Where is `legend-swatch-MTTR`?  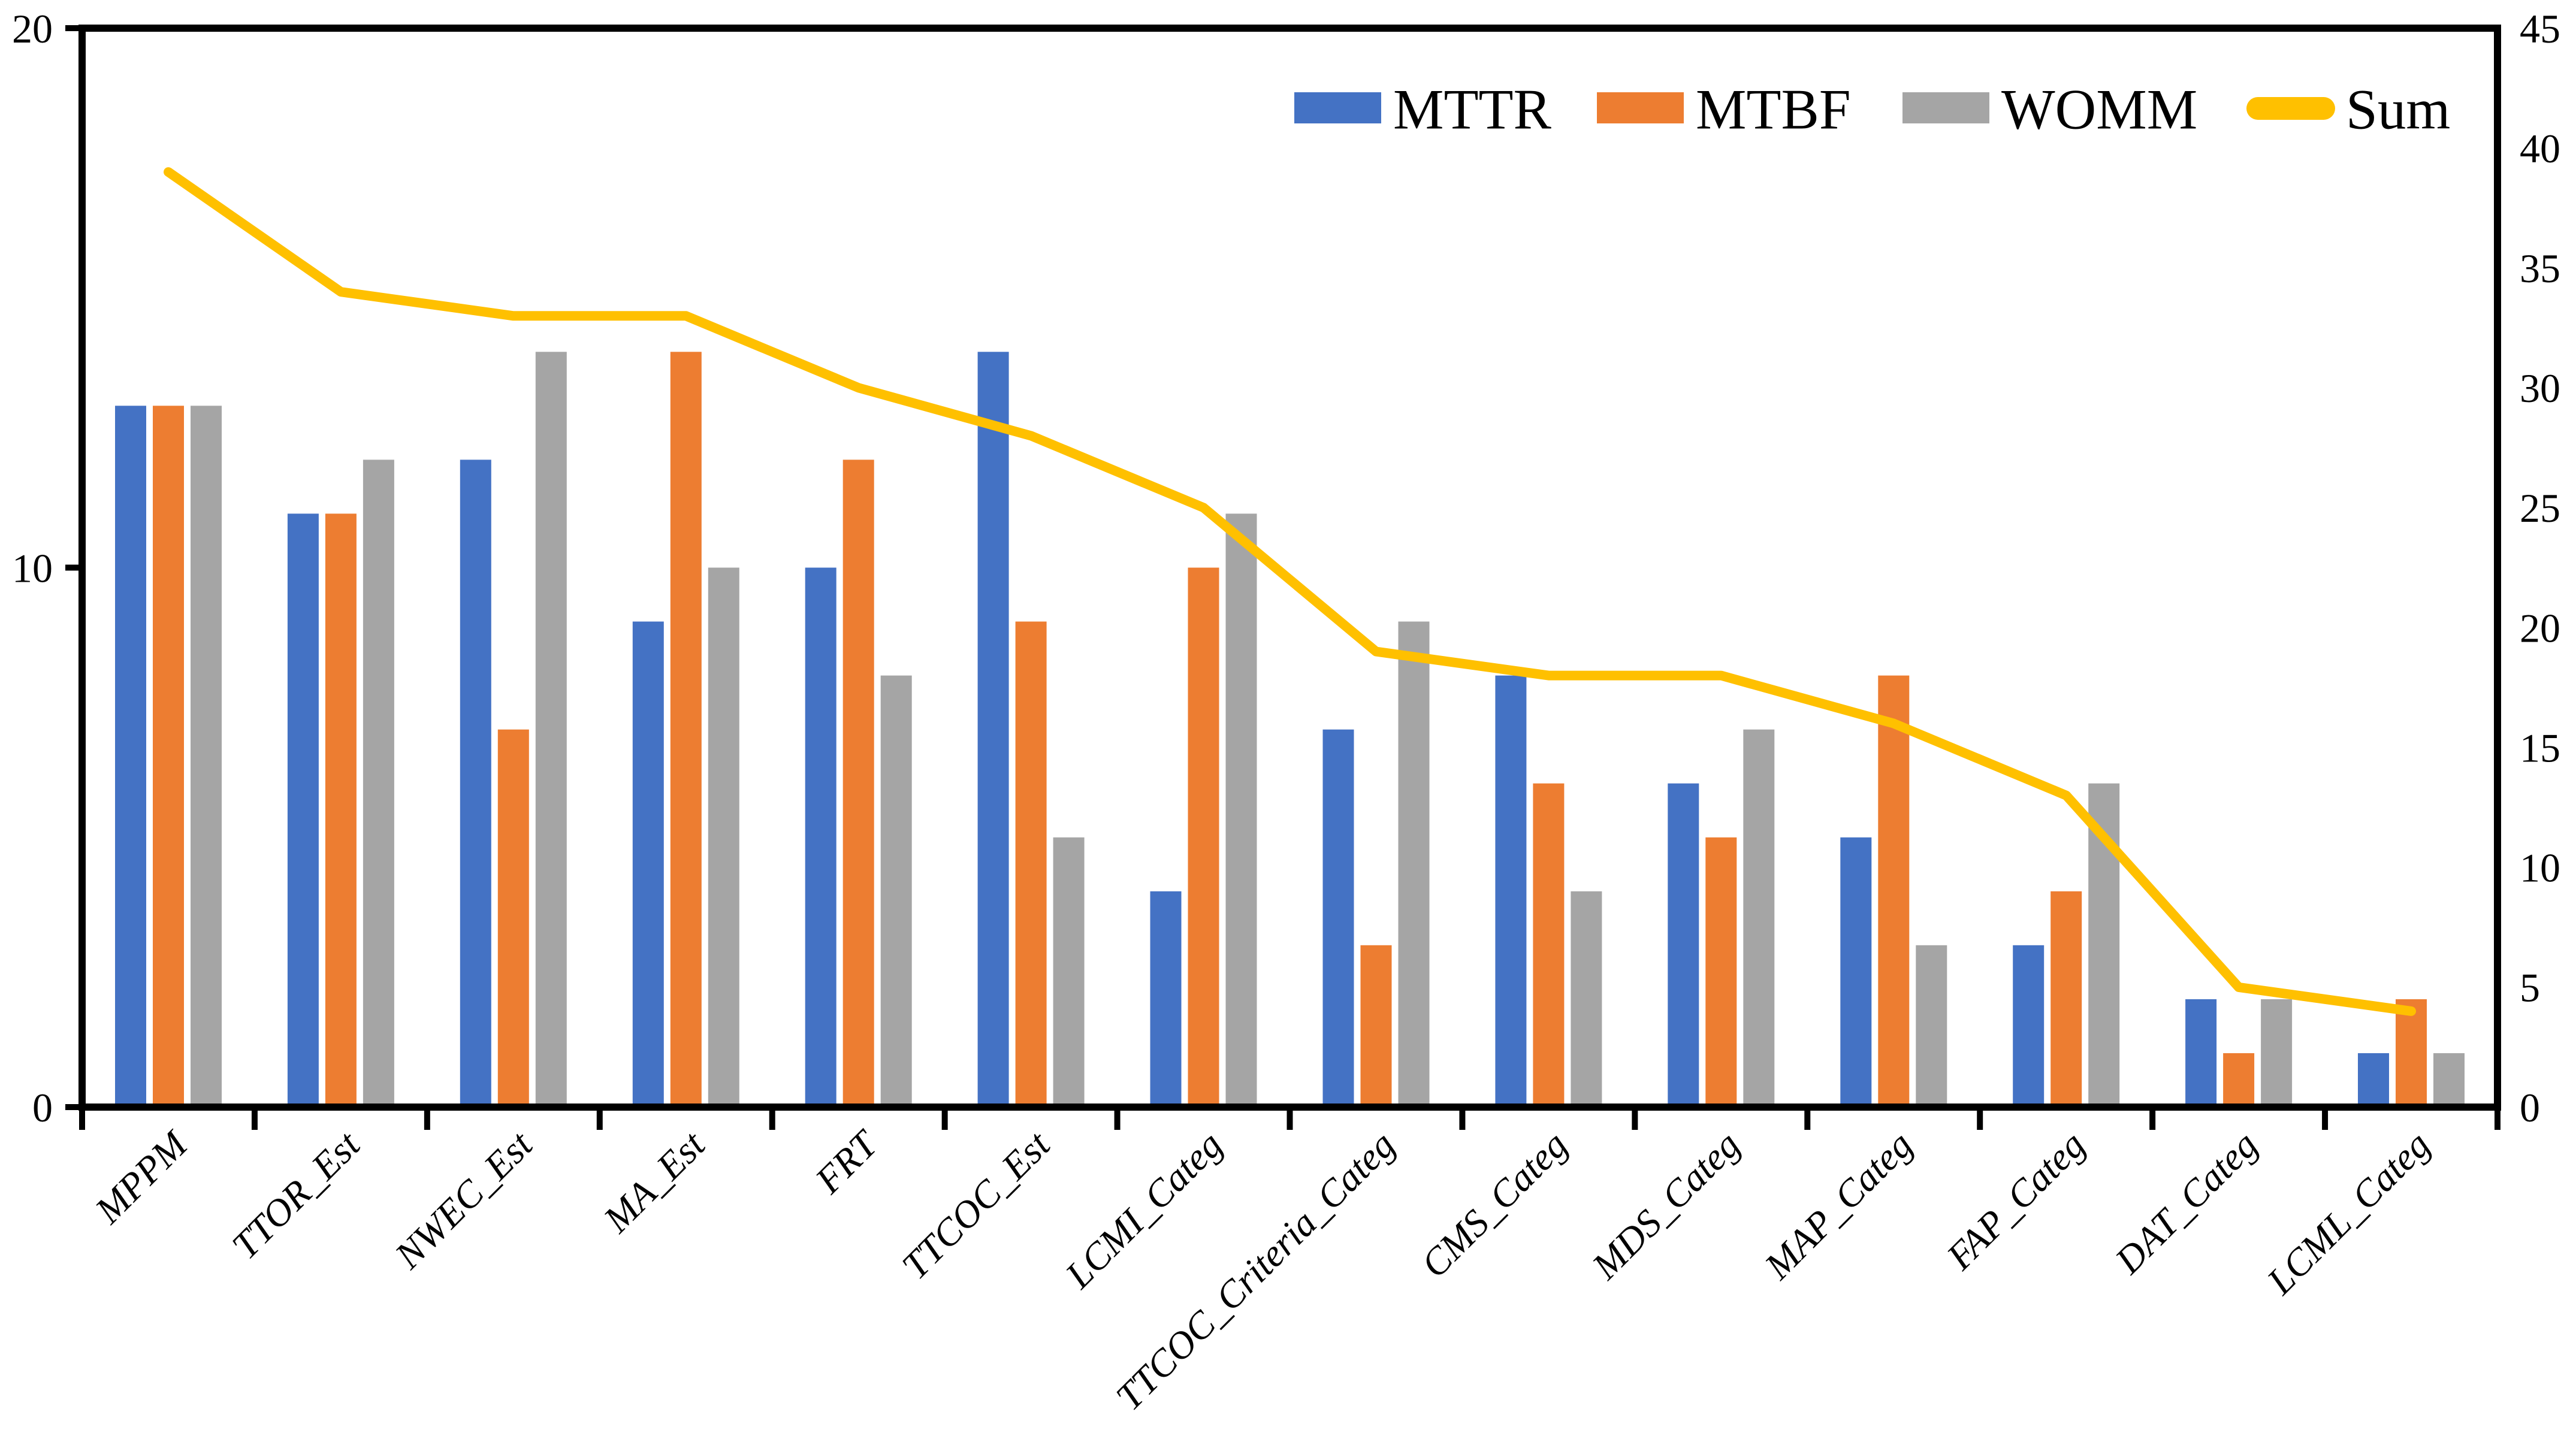 legend-swatch-MTTR is located at coordinates (1338, 107).